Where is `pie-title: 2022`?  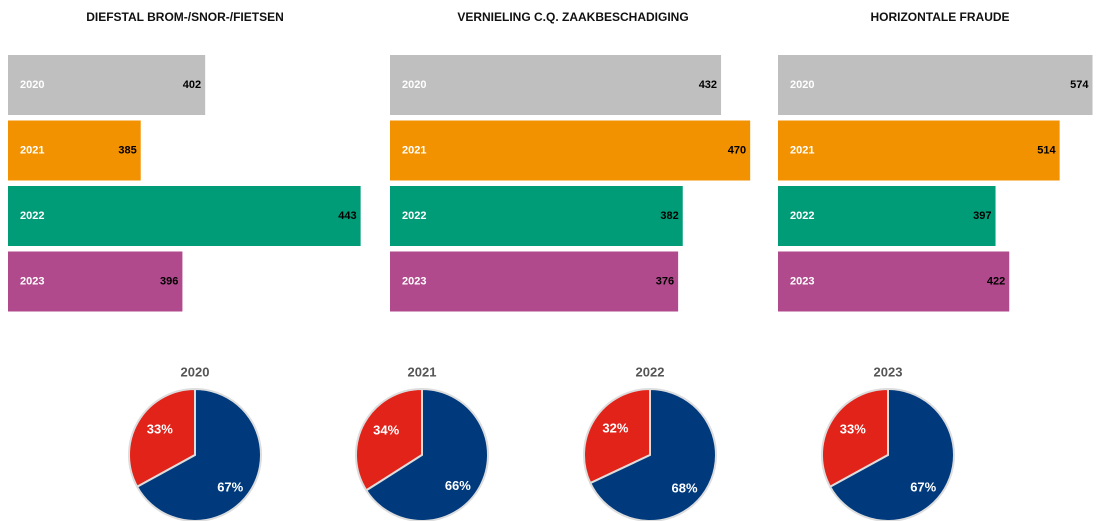
pie-title: 2022 is located at coordinates (650, 371).